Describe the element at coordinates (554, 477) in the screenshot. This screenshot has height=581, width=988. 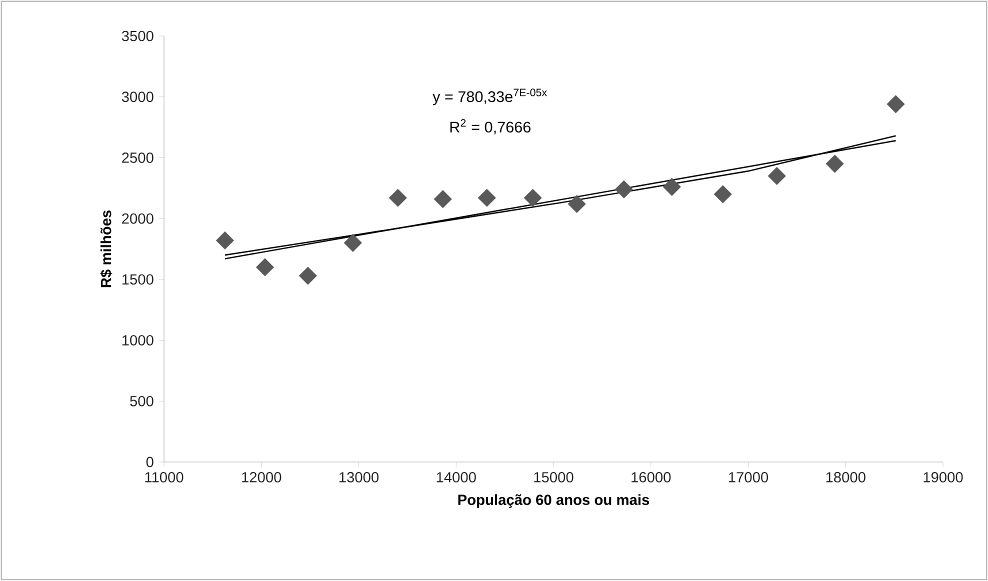
I see `x-tick-label: 15000` at that location.